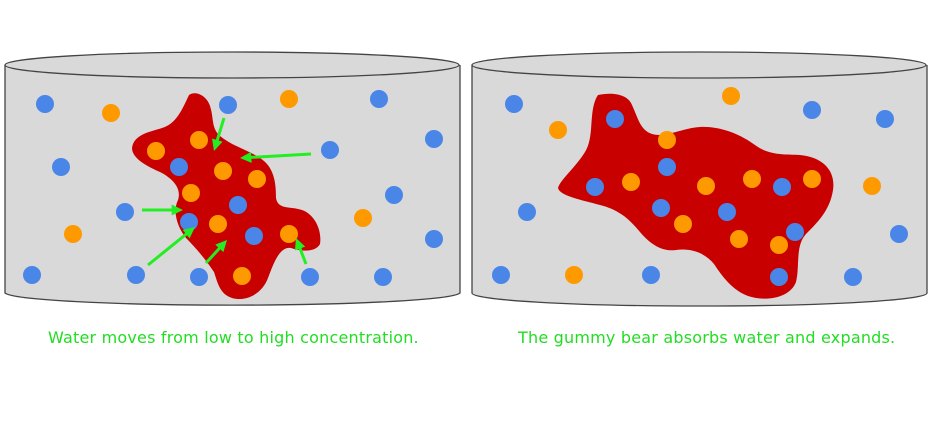 Image resolution: width=933 pixels, height=439 pixels. What do you see at coordinates (699, 65) in the screenshot?
I see `right-container-rim` at bounding box center [699, 65].